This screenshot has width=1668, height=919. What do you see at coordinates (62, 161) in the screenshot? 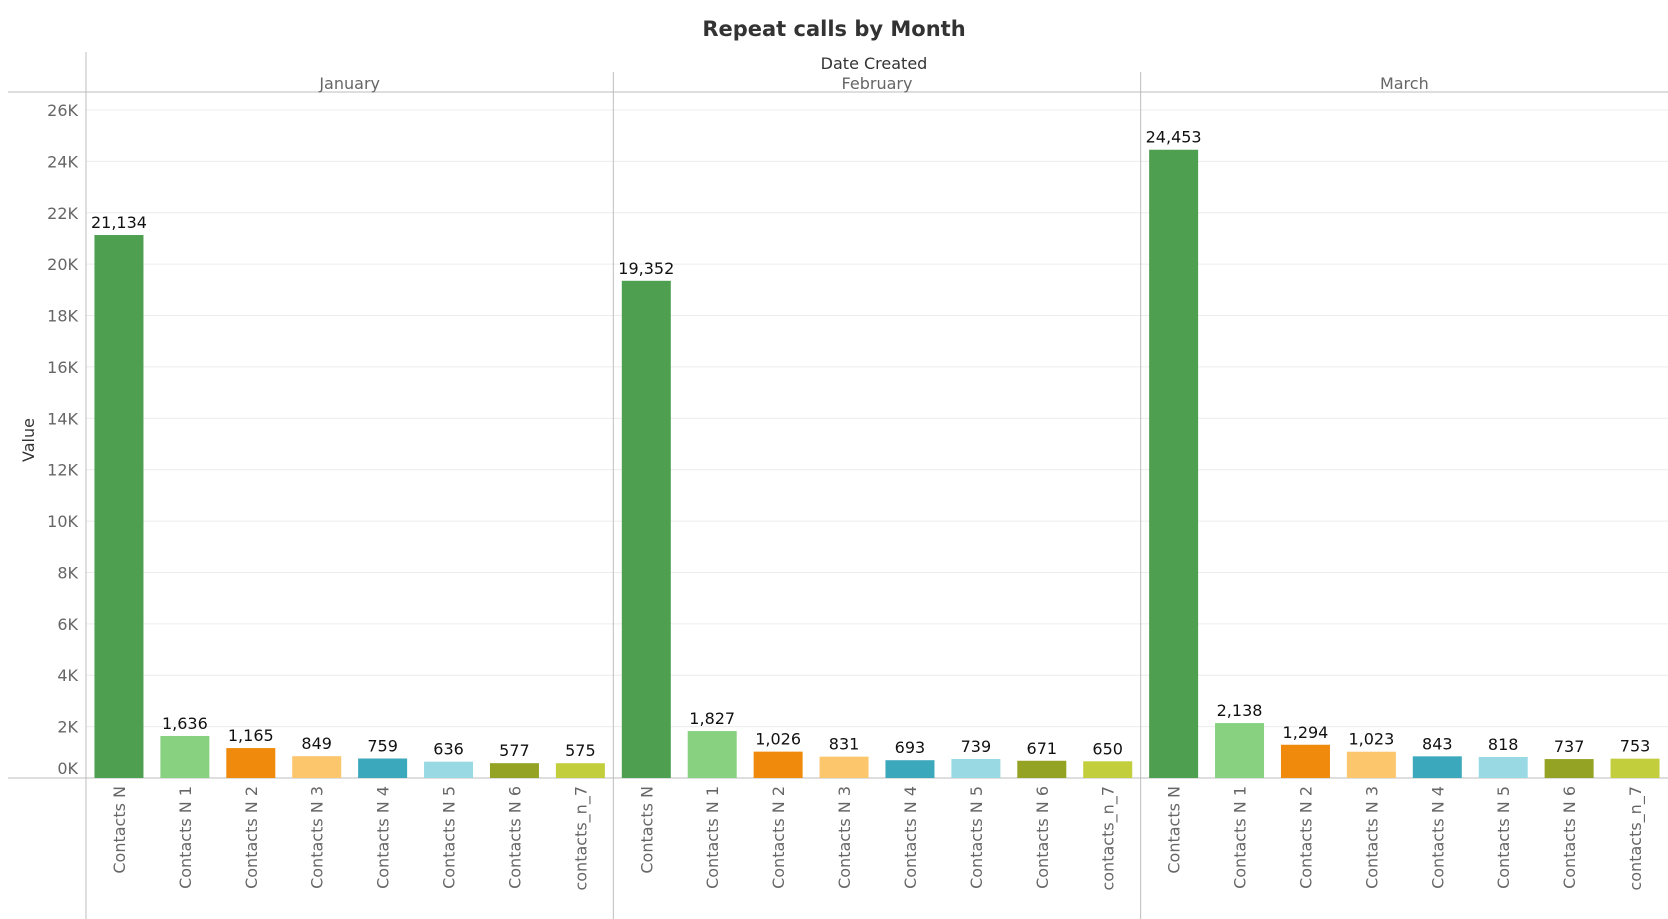
I see `y-tick-label: 24K` at bounding box center [62, 161].